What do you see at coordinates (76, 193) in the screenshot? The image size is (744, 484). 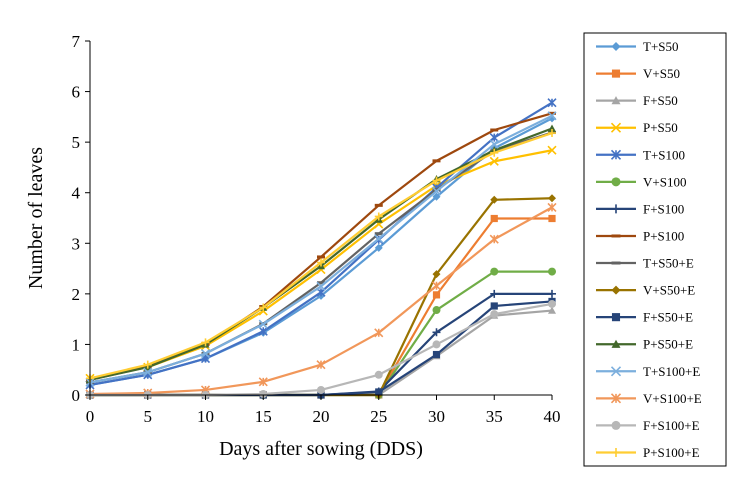 I see `y-tick-label: 4` at bounding box center [76, 193].